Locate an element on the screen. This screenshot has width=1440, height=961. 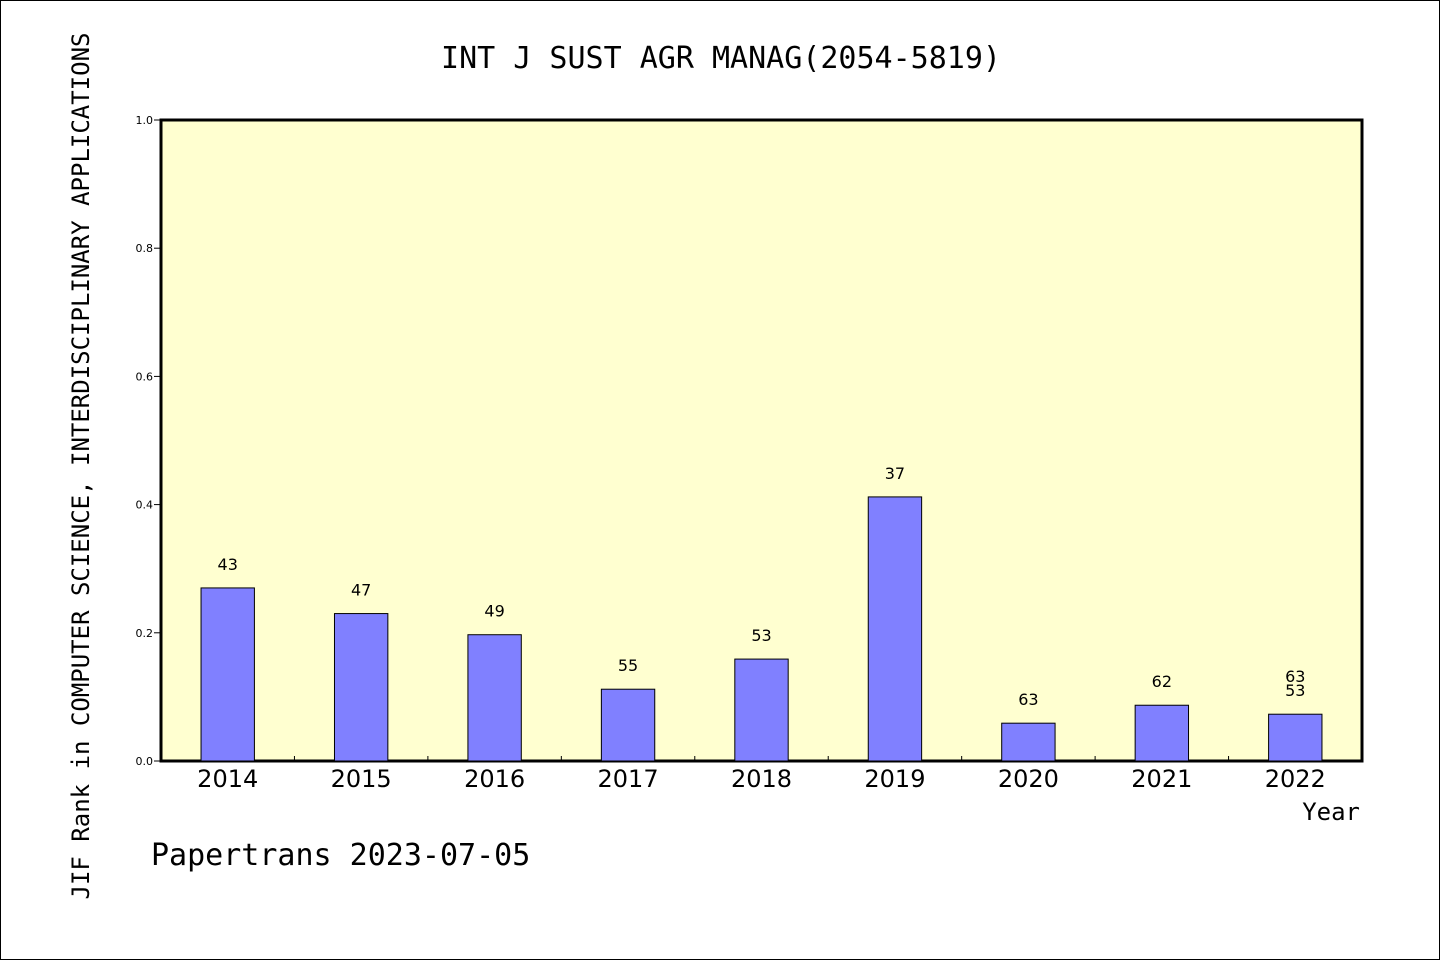
x-tick-label: 2018 is located at coordinates (761, 779).